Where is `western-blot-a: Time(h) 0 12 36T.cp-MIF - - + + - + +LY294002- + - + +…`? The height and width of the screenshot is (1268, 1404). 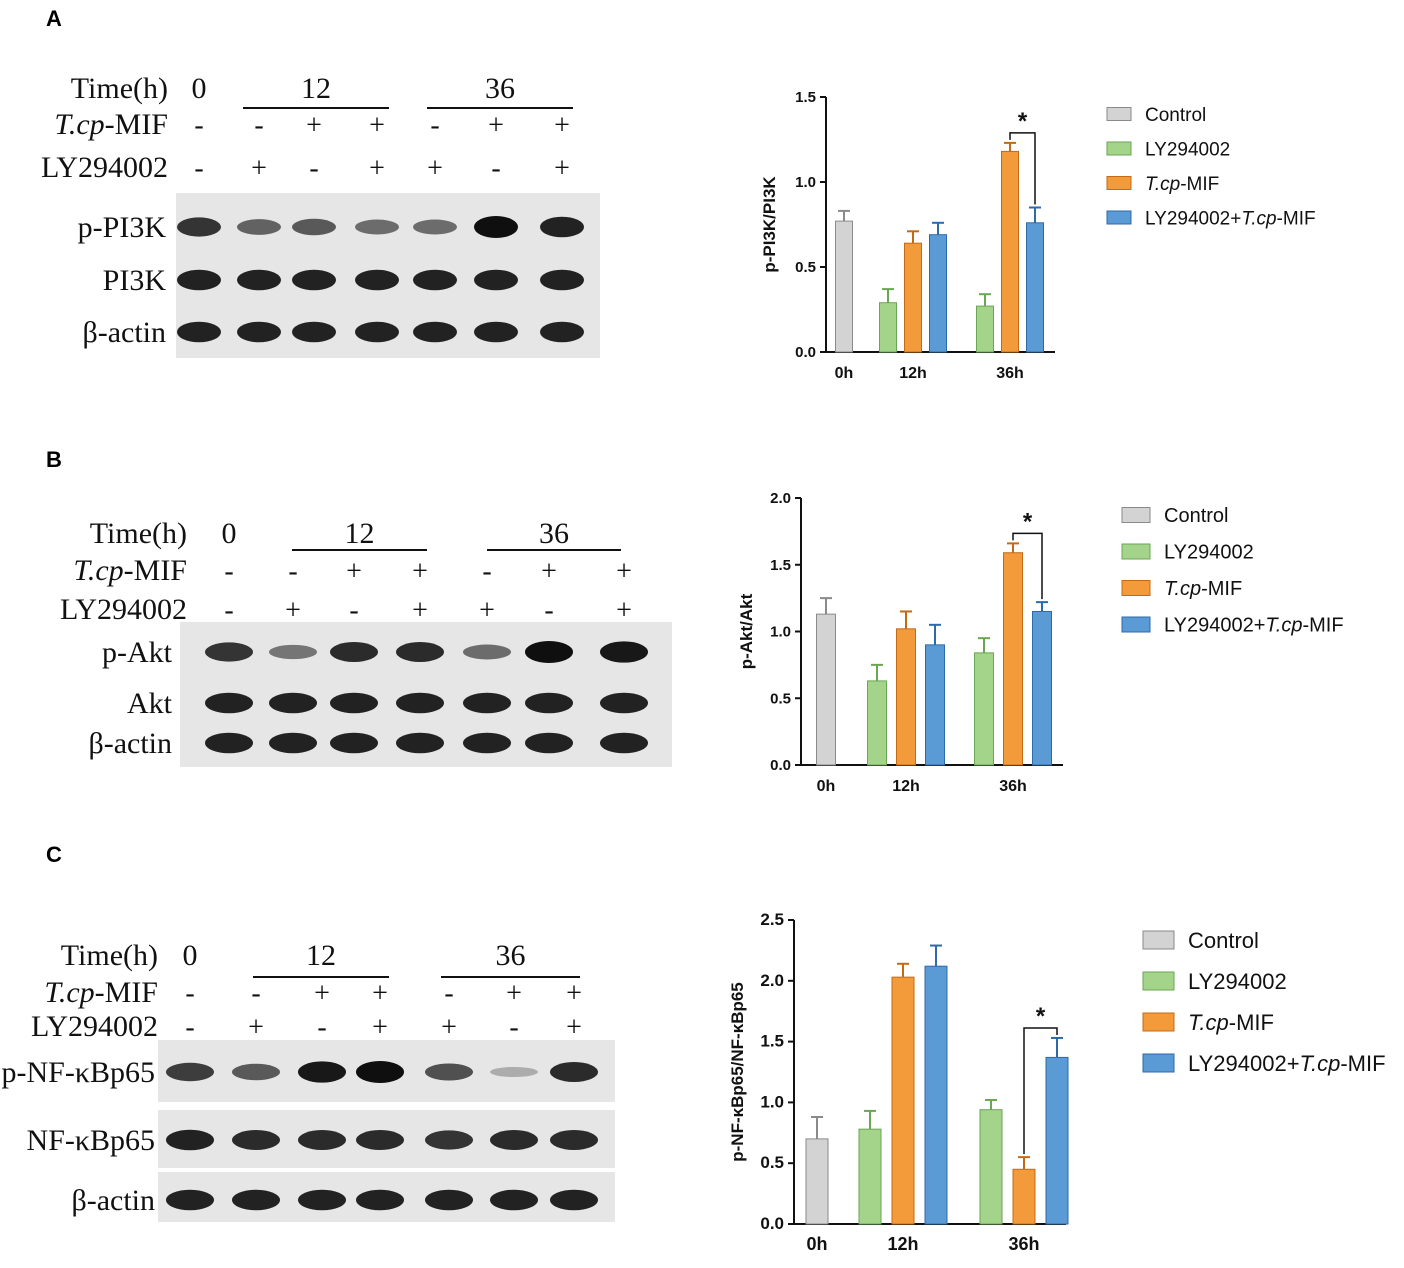
western-blot-a: Time(h) 0 12 36T.cp-MIF - - + + - + +LY294002- + - + +… is located at coordinates (320, 215).